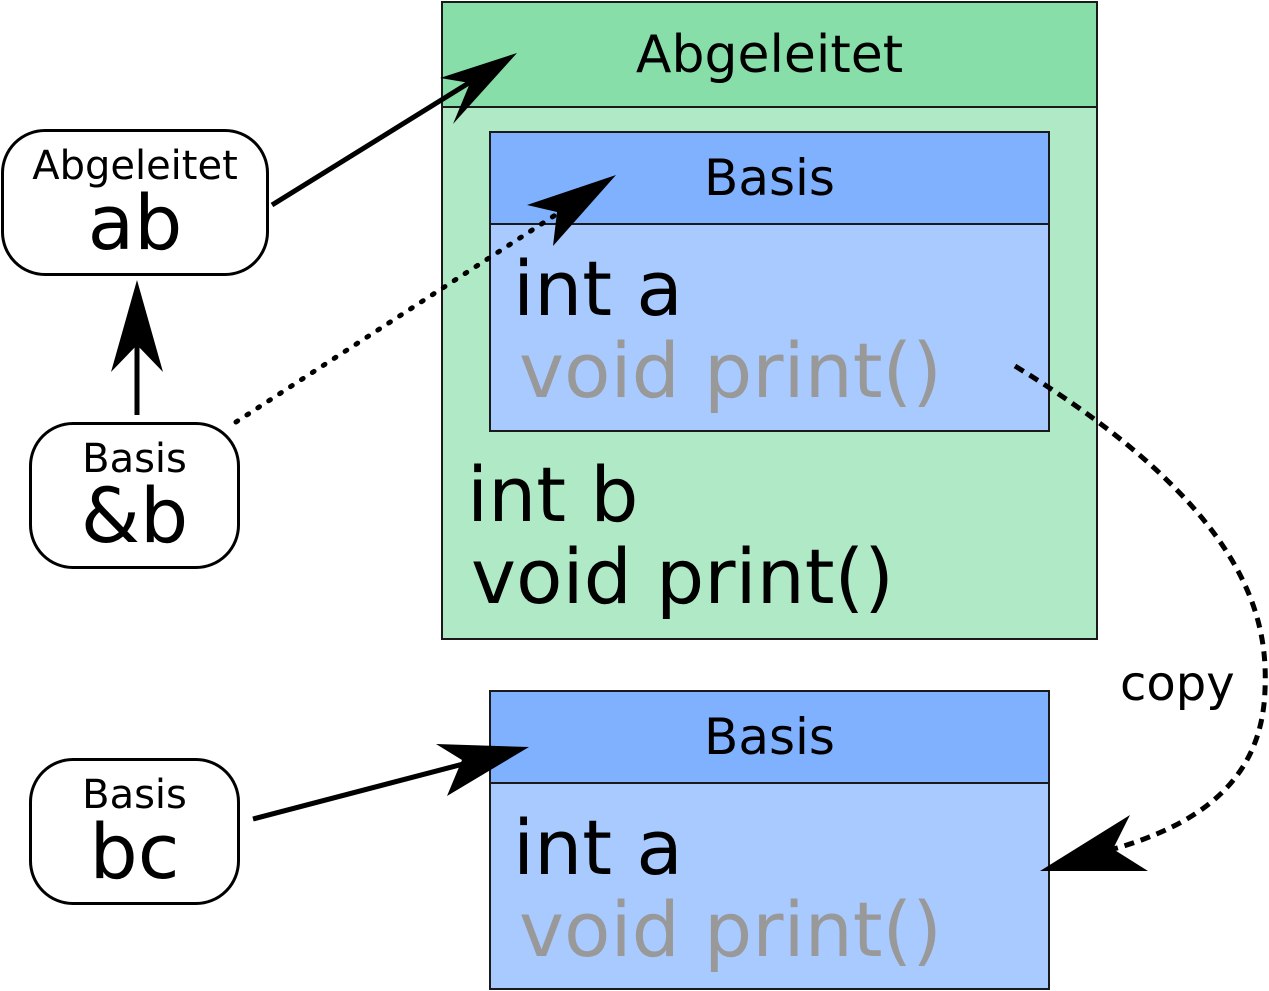  What do you see at coordinates (730, 370) in the screenshot?
I see `embedded-base-member-print: void print()` at bounding box center [730, 370].